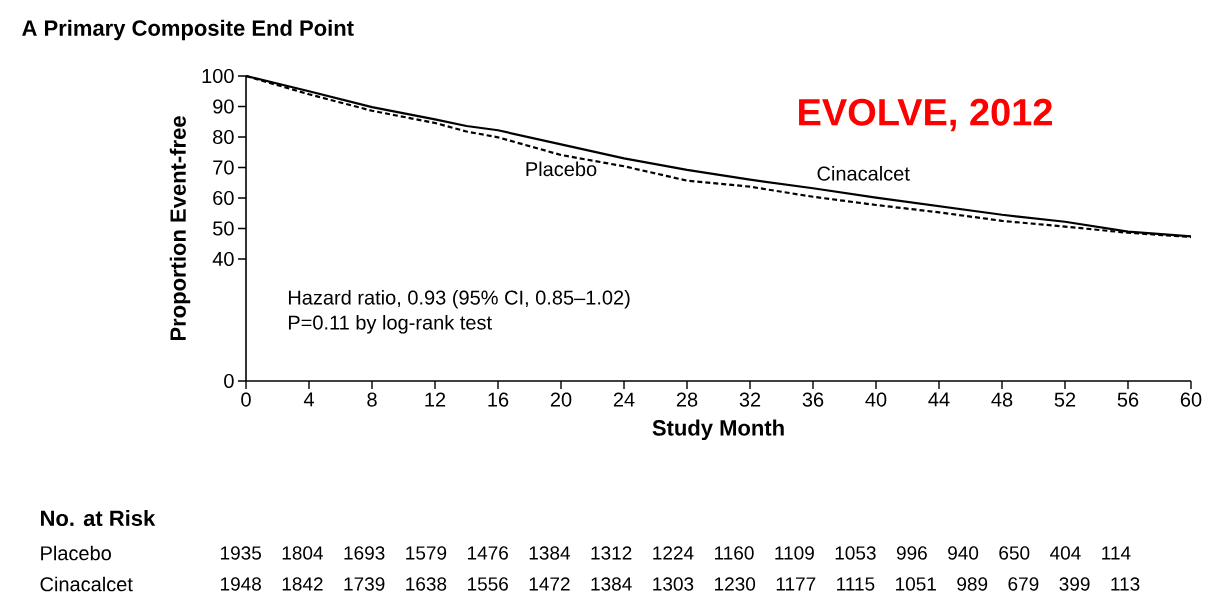  I want to click on x-tick-label: 32, so click(750, 399).